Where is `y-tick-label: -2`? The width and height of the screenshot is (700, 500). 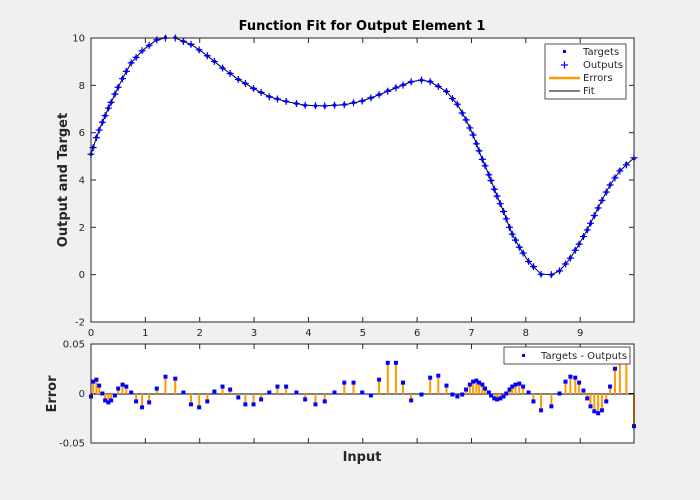
y-tick-label: -2 is located at coordinates (80, 323).